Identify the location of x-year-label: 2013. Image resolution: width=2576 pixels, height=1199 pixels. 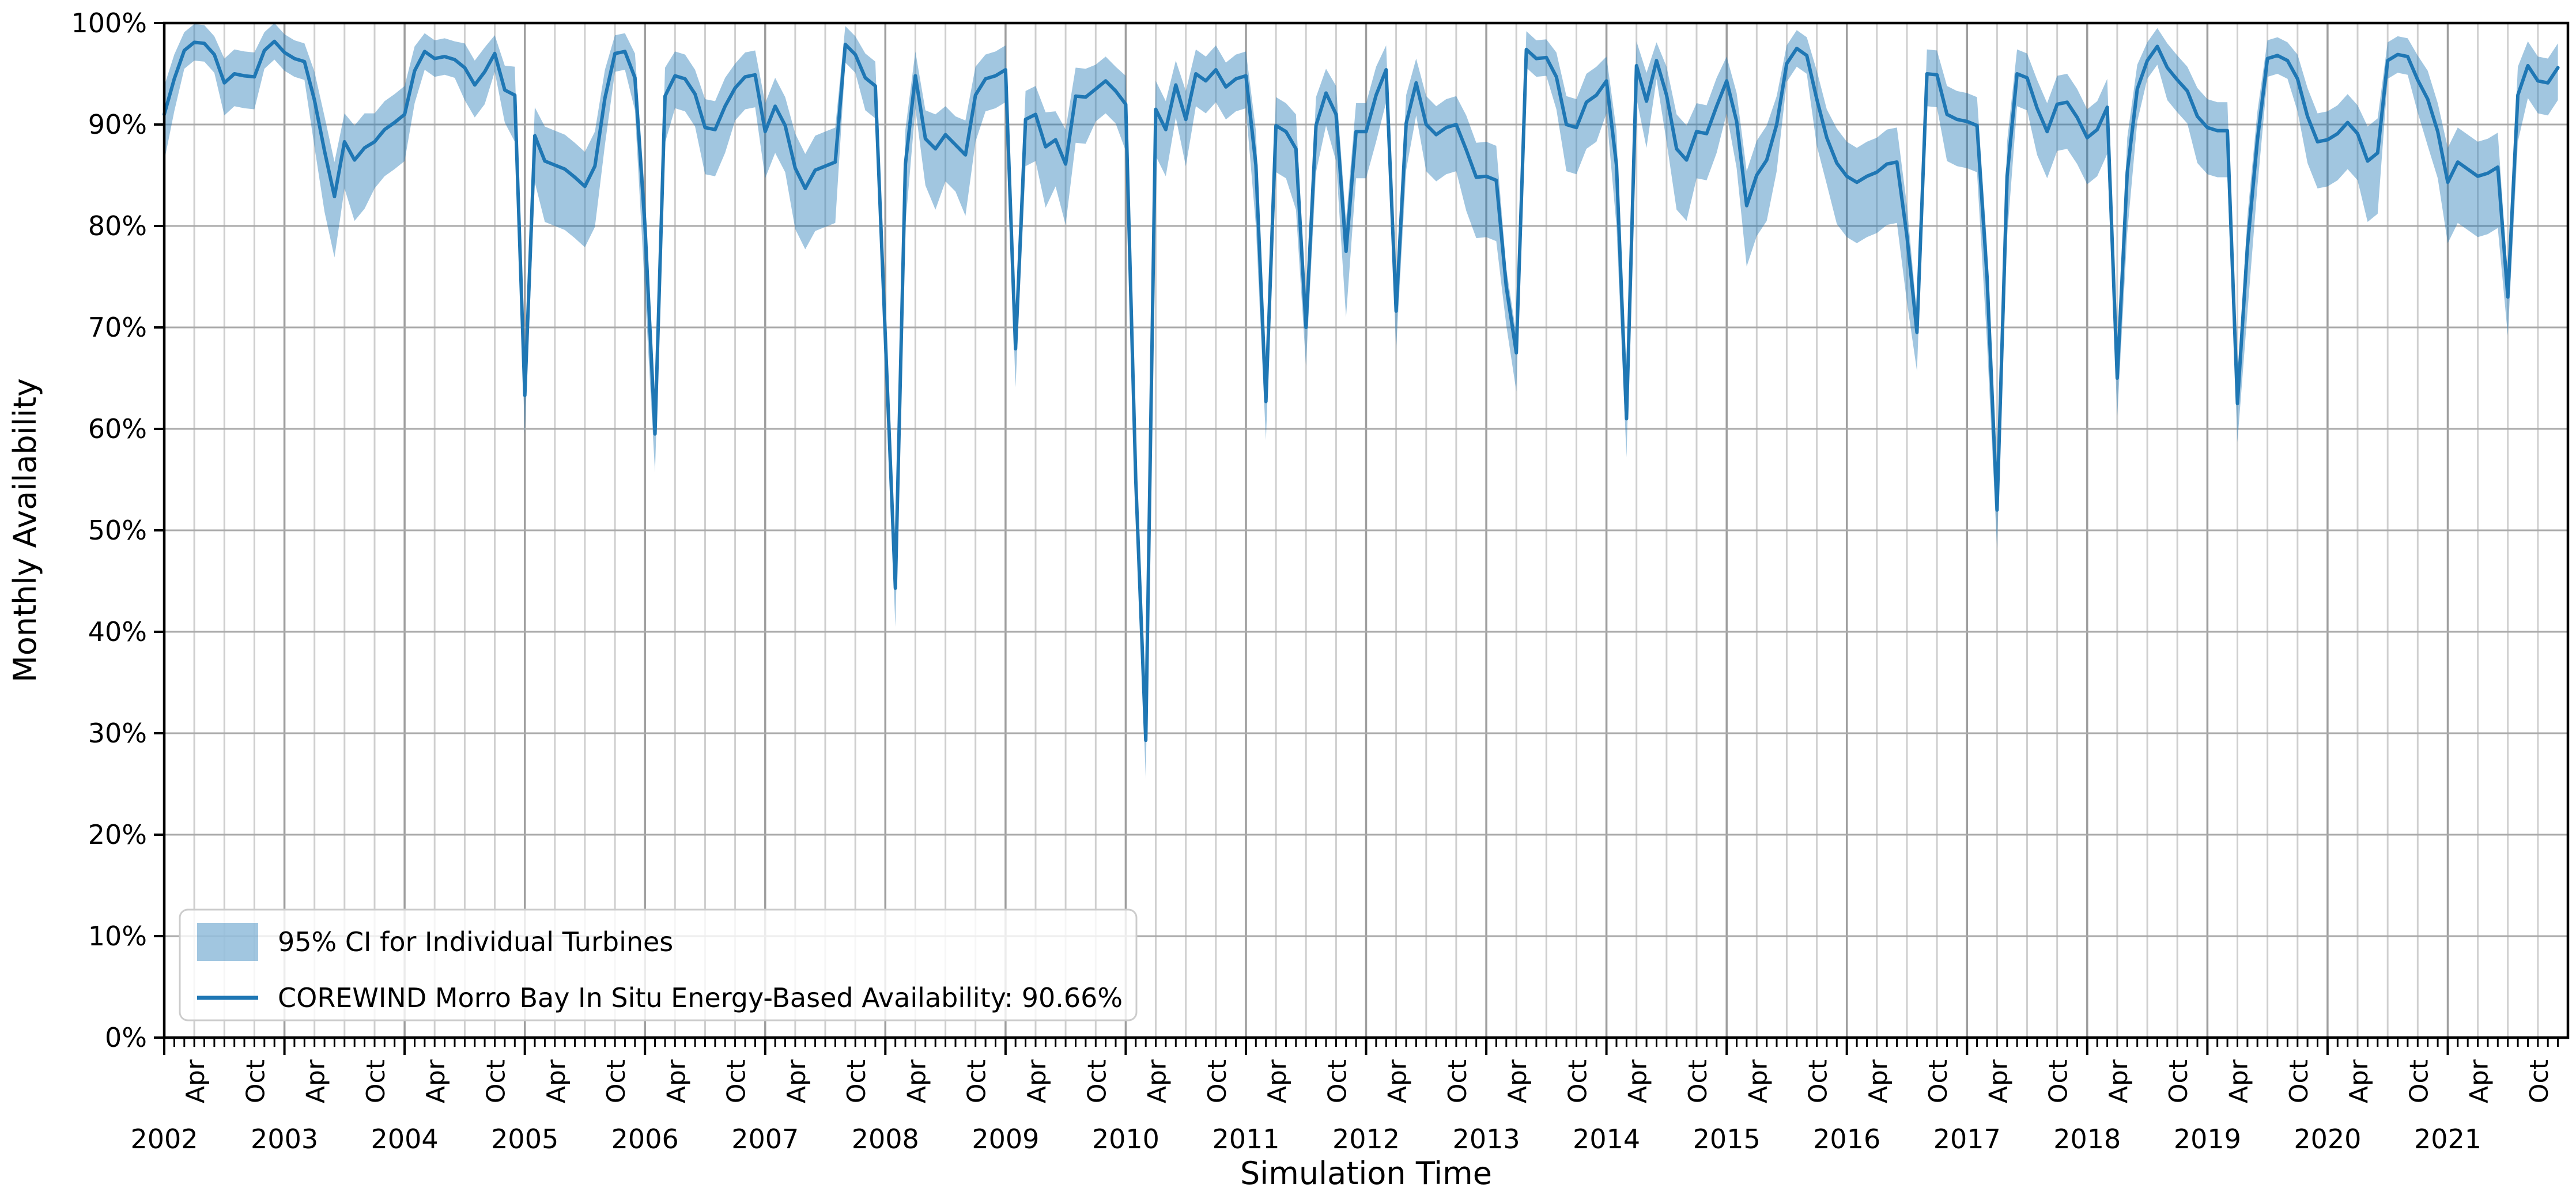
(1486, 1139).